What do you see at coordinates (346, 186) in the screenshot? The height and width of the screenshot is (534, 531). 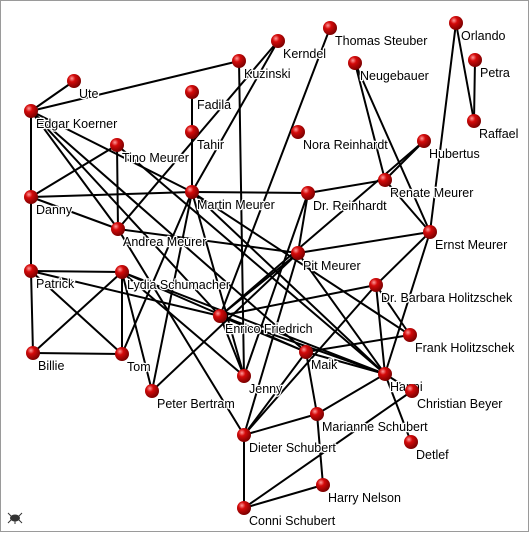 I see `edge-dr_reinhardt-renate_meurer` at bounding box center [346, 186].